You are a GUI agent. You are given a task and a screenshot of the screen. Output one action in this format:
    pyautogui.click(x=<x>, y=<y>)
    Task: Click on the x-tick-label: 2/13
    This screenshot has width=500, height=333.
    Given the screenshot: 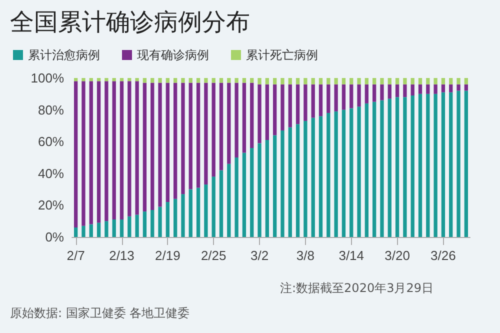 What is the action you would take?
    pyautogui.click(x=121, y=255)
    